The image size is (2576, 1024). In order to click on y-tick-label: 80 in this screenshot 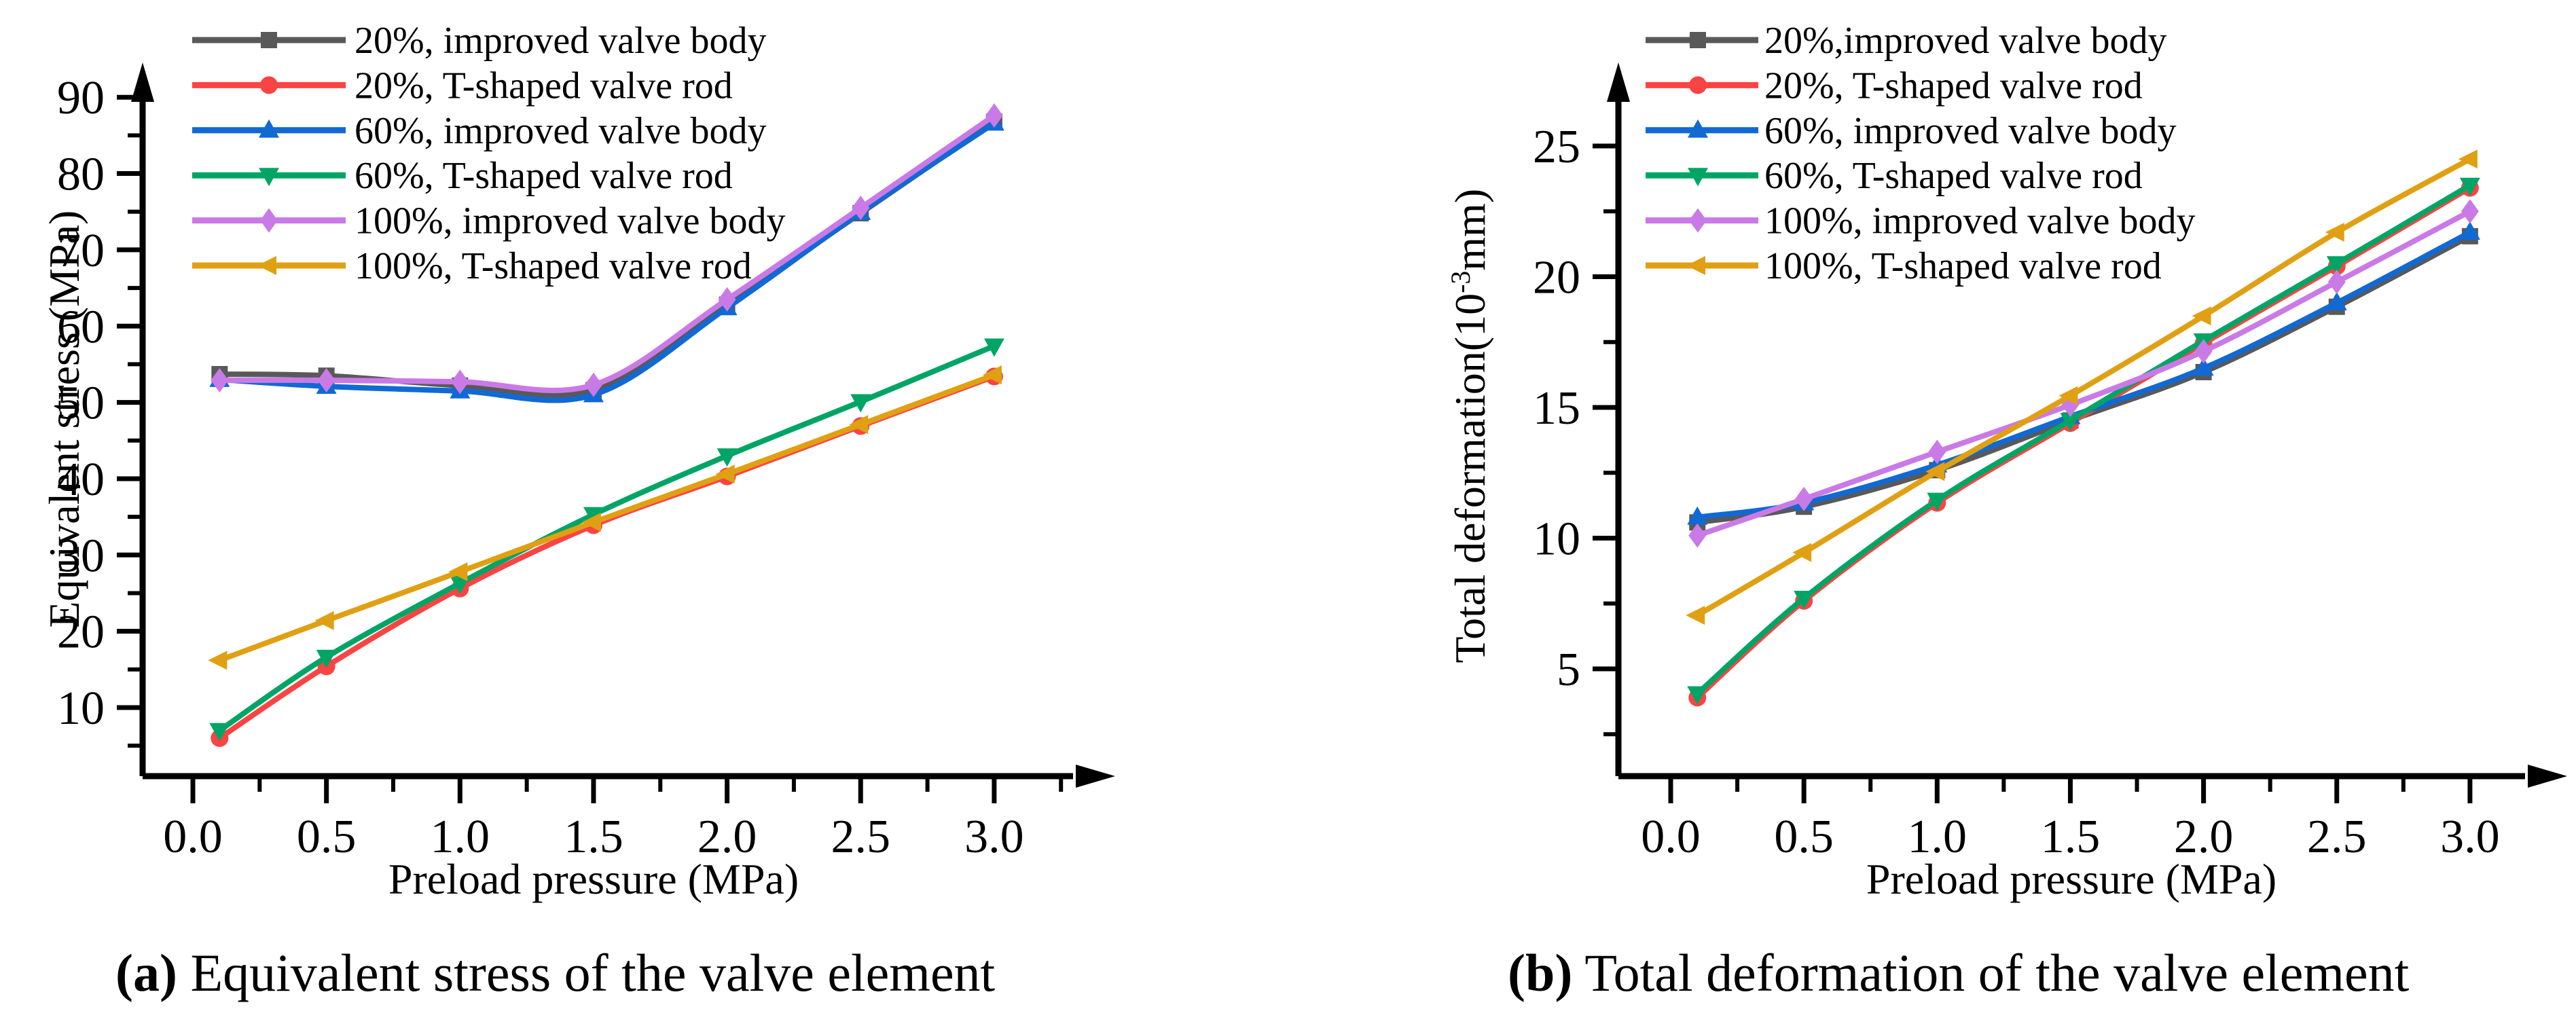, I will do `click(81, 175)`.